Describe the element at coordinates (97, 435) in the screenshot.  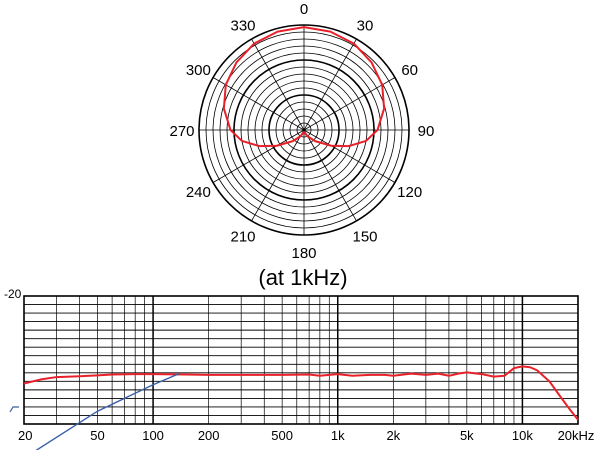
I see `x-tick-label: 50` at that location.